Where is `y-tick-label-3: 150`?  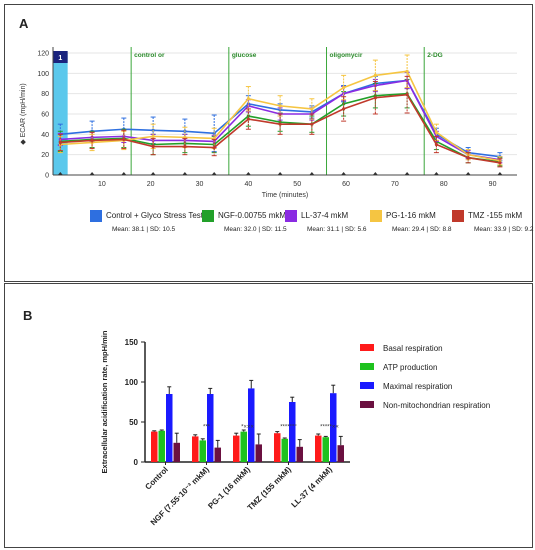
y-tick-label-3: 150 is located at coordinates (132, 342).